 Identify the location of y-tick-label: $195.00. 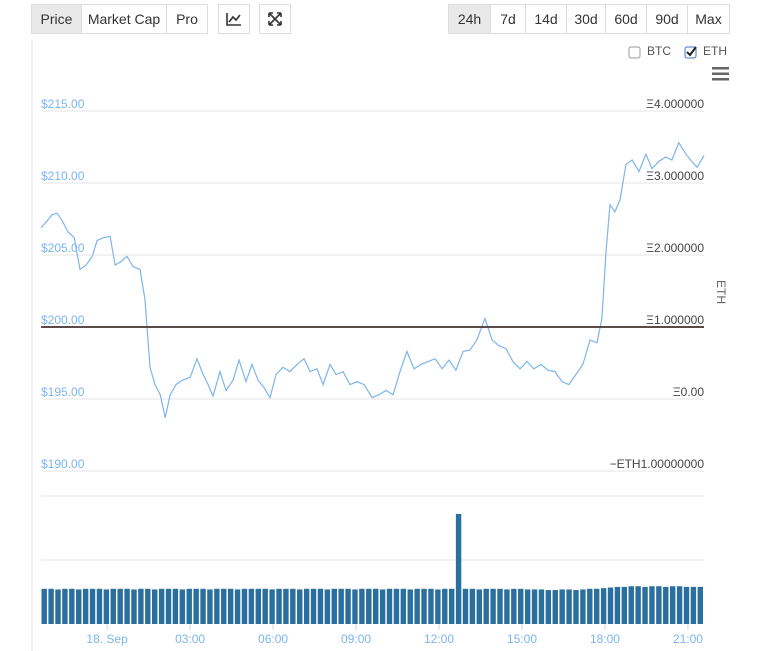
(63, 392).